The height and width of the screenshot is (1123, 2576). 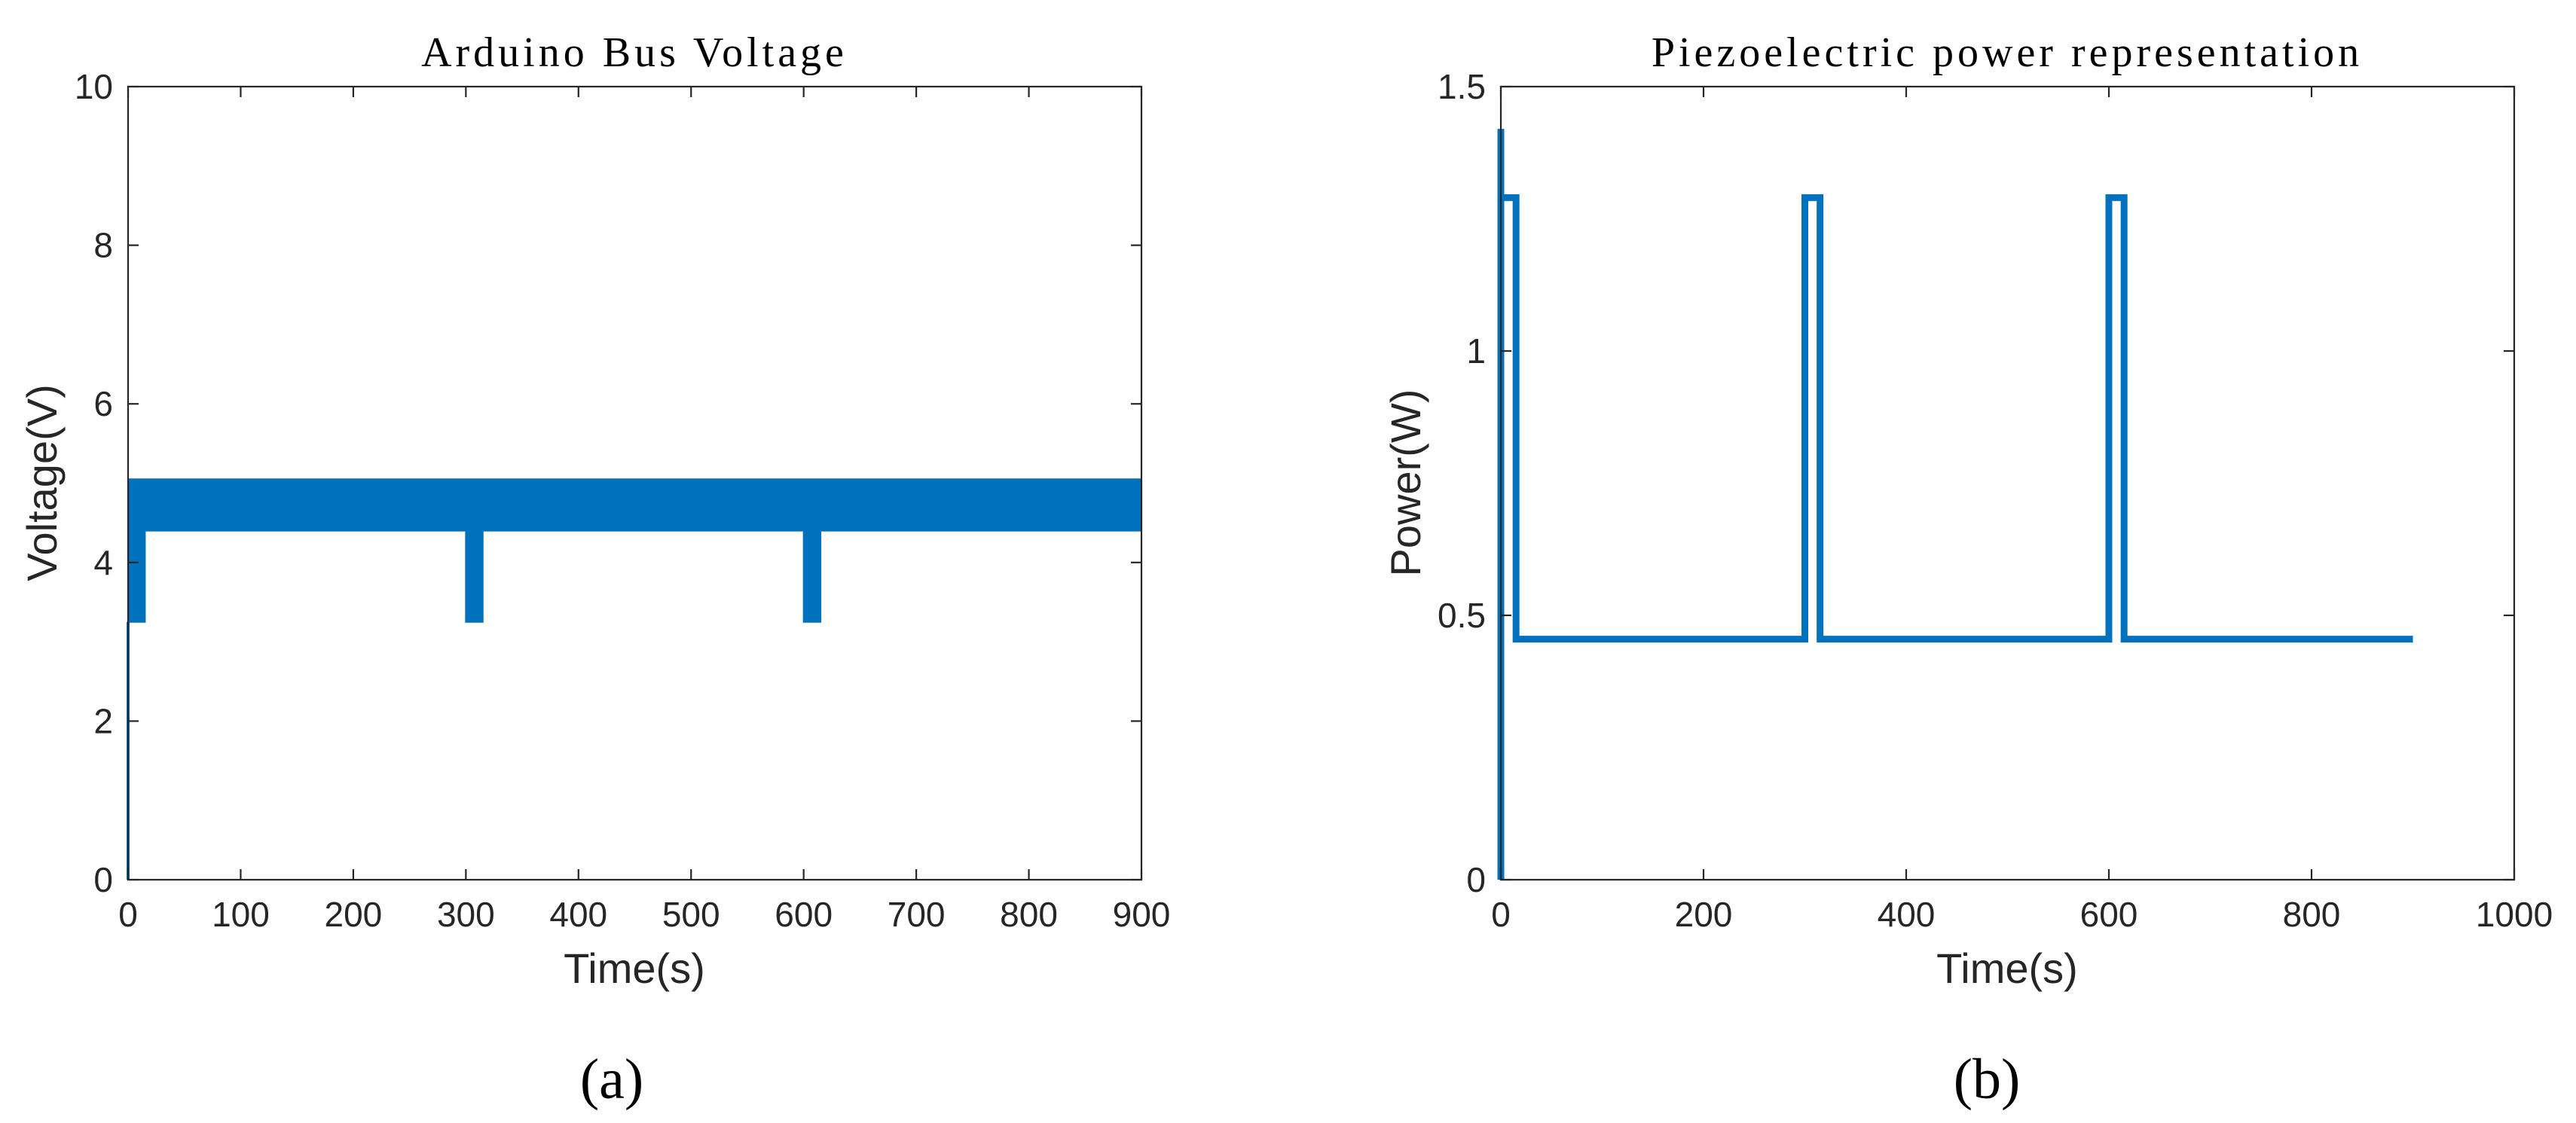 What do you see at coordinates (1462, 615) in the screenshot?
I see `y-tick-label: 0.5` at bounding box center [1462, 615].